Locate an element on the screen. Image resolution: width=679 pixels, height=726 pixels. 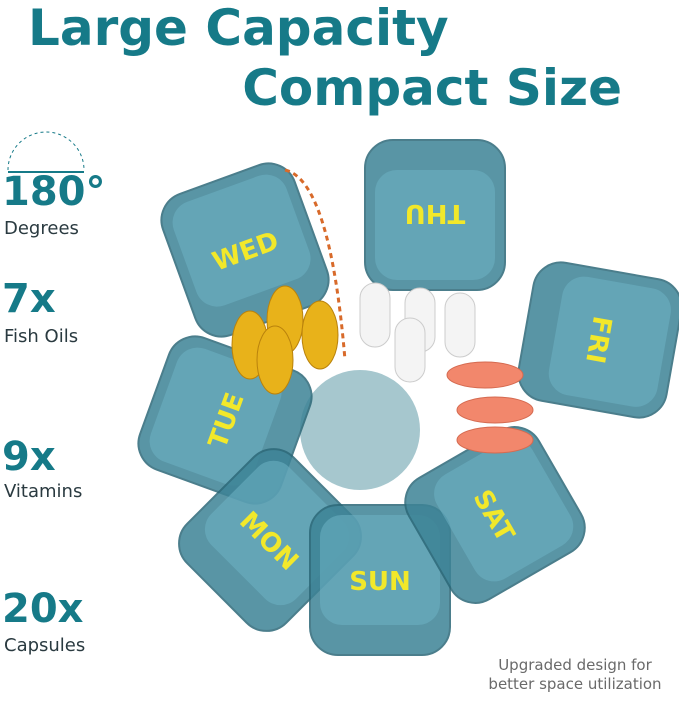
feature-value: 180° is located at coordinates (54, 192).